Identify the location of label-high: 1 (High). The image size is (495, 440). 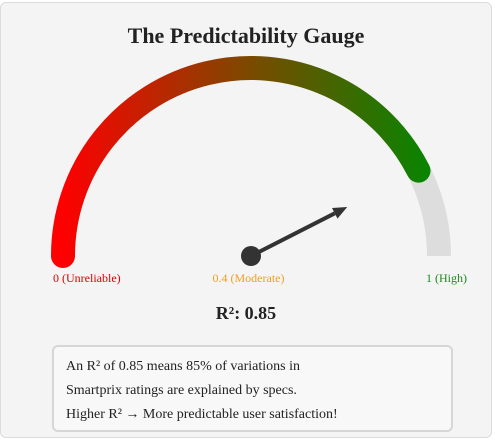
(446, 278).